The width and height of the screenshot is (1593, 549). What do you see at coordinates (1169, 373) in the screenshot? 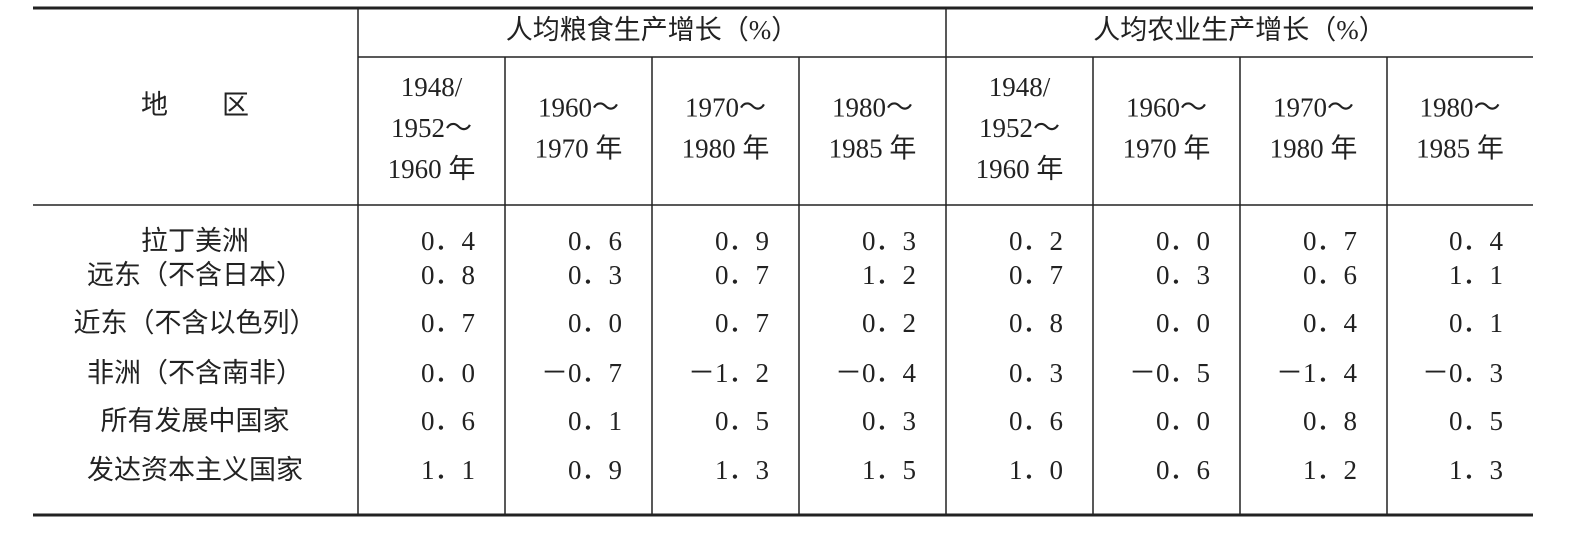
I see `cell: －0．5` at bounding box center [1169, 373].